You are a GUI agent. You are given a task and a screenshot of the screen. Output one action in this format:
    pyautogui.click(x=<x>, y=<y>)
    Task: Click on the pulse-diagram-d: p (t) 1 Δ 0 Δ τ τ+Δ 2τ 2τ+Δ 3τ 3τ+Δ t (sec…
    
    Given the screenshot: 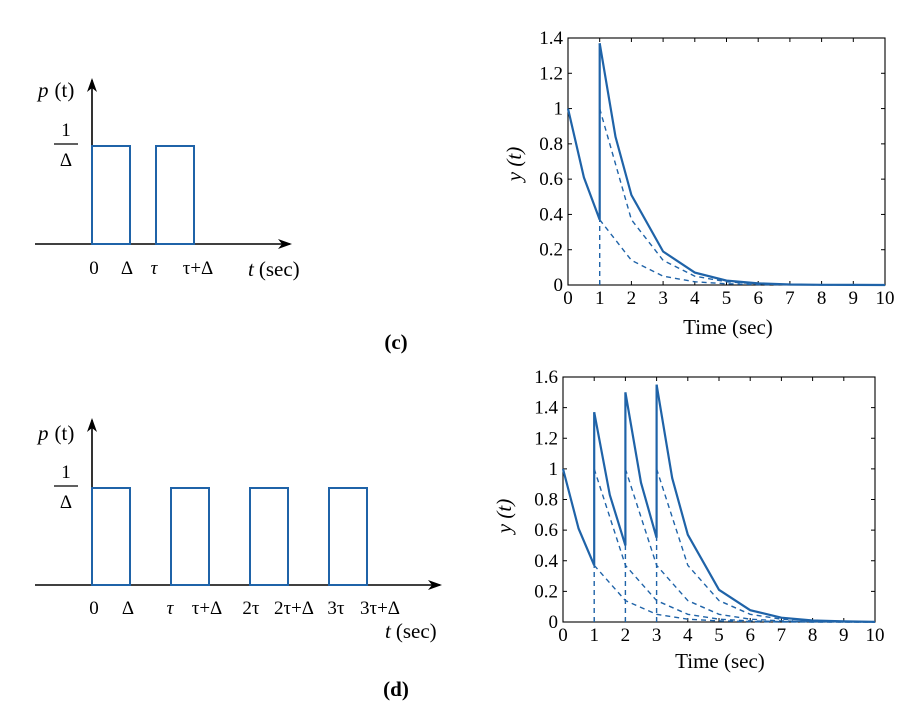 What is the action you would take?
    pyautogui.click(x=238, y=530)
    